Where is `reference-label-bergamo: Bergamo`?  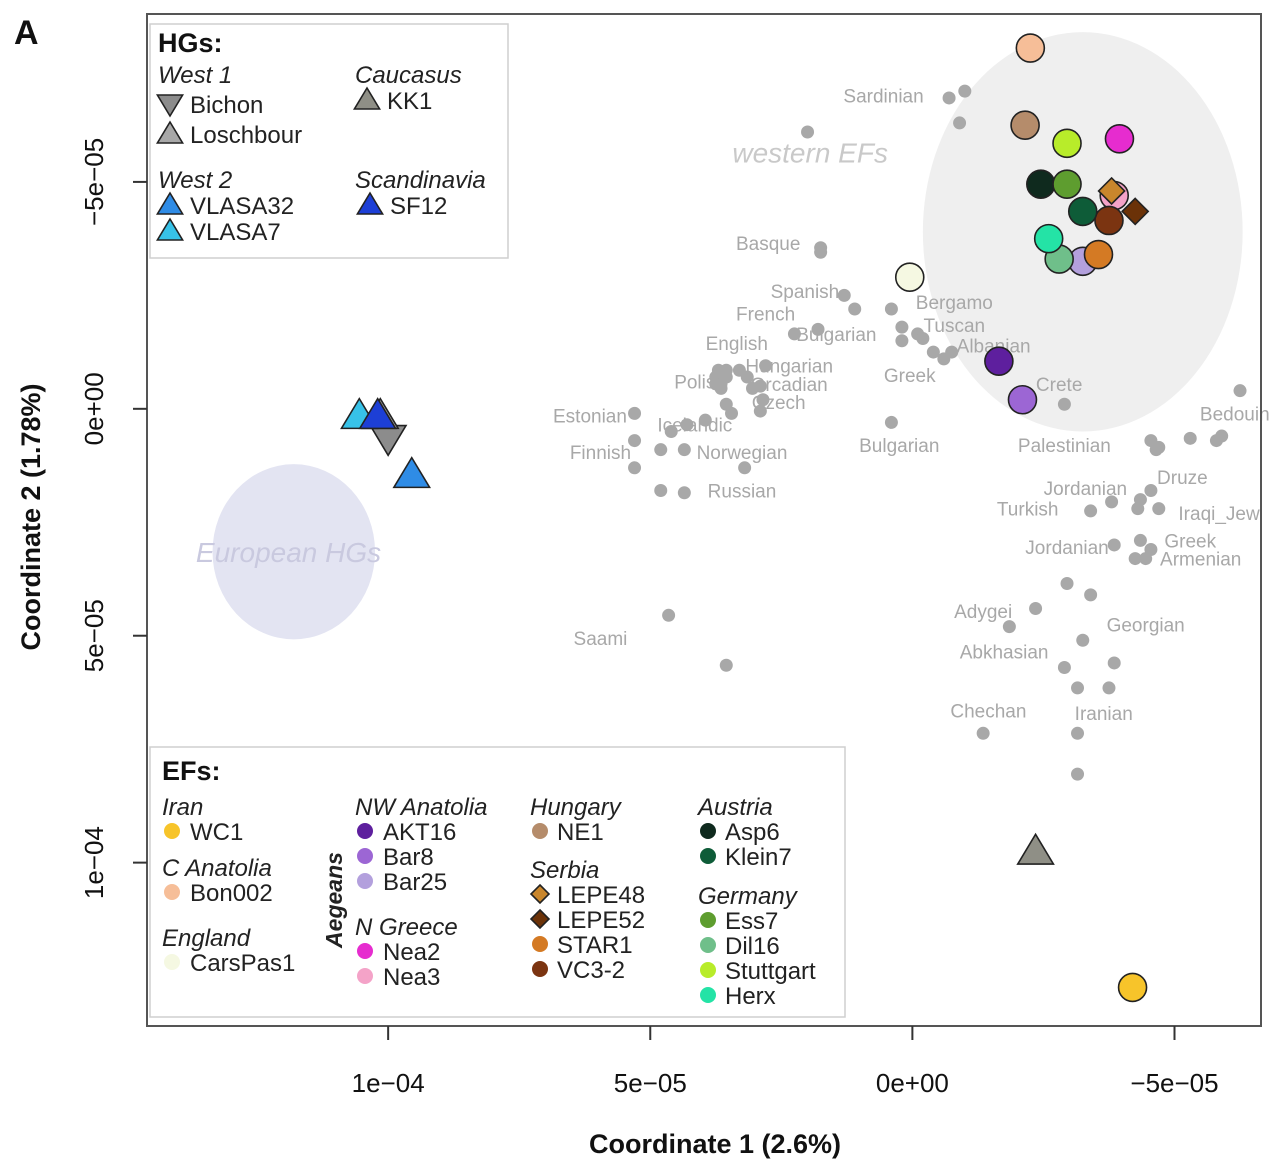 reference-label-bergamo: Bergamo is located at coordinates (954, 303).